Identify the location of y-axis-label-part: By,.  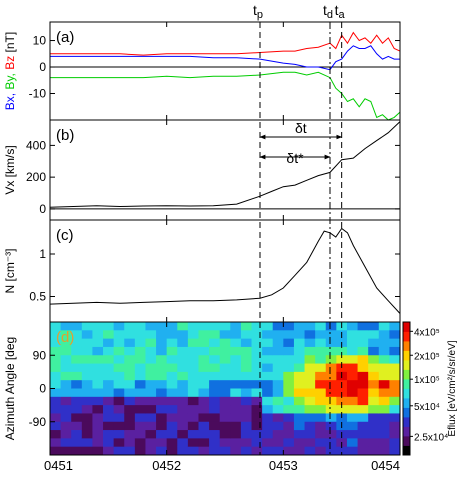
(10, 80).